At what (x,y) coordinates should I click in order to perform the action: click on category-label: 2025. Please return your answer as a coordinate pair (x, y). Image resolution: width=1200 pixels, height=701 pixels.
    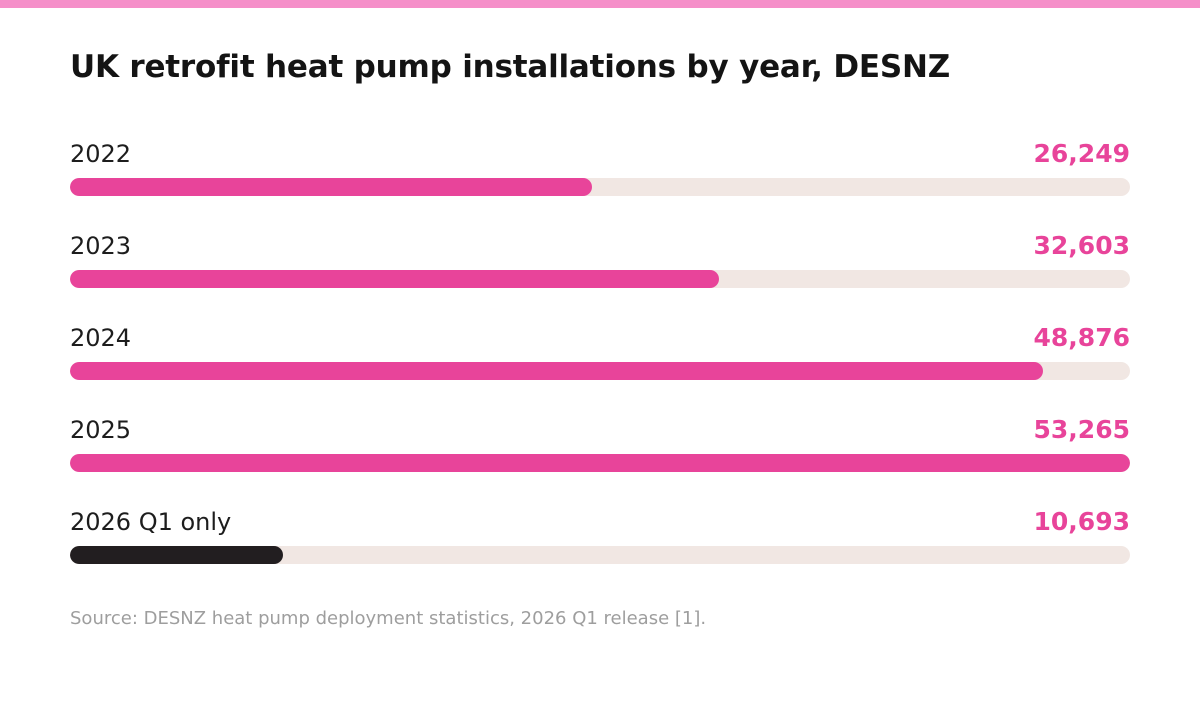
    Looking at the image, I should click on (101, 430).